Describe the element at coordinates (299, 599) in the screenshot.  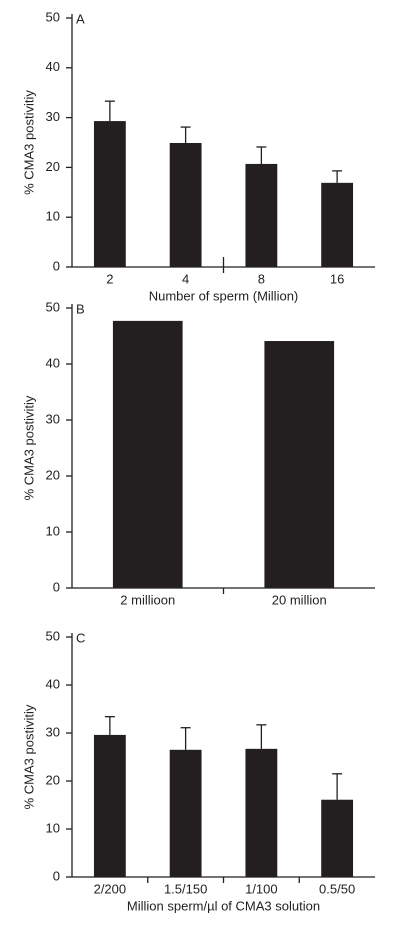
I see `x-tick-label: 20 million` at that location.